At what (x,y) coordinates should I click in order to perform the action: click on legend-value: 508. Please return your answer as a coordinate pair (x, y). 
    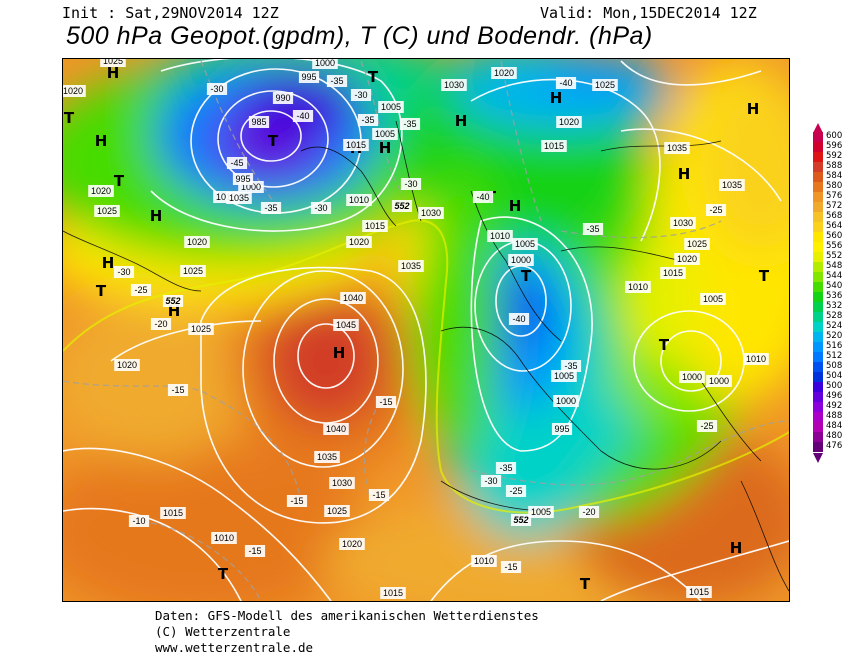
    Looking at the image, I should click on (834, 366).